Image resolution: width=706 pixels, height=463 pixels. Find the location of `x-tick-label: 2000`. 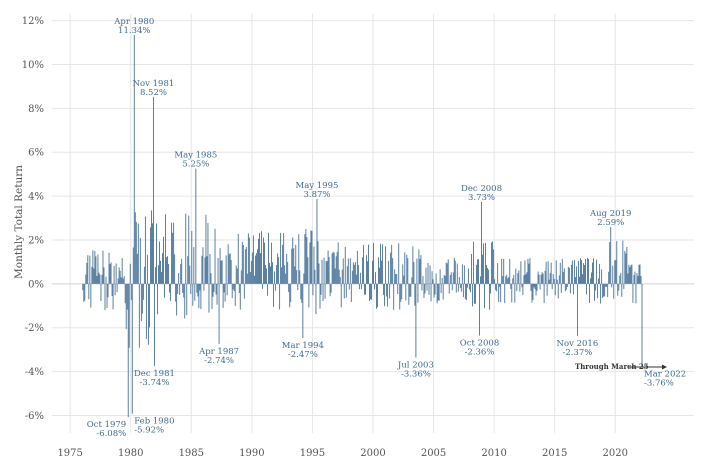

x-tick-label: 2000 is located at coordinates (372, 453).